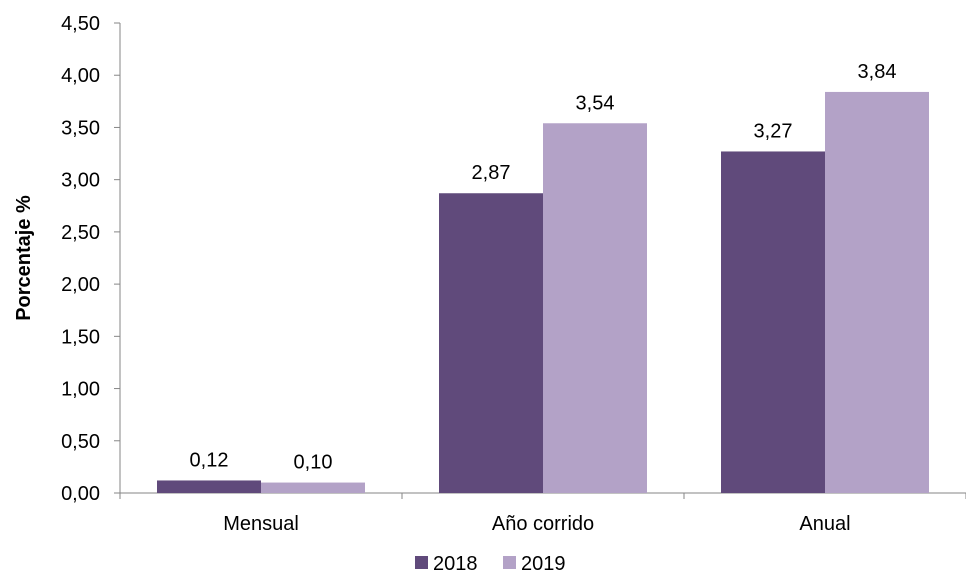 This screenshot has height=582, width=966. Describe the element at coordinates (543, 524) in the screenshot. I see `x-tick-label: Año corrido` at that location.